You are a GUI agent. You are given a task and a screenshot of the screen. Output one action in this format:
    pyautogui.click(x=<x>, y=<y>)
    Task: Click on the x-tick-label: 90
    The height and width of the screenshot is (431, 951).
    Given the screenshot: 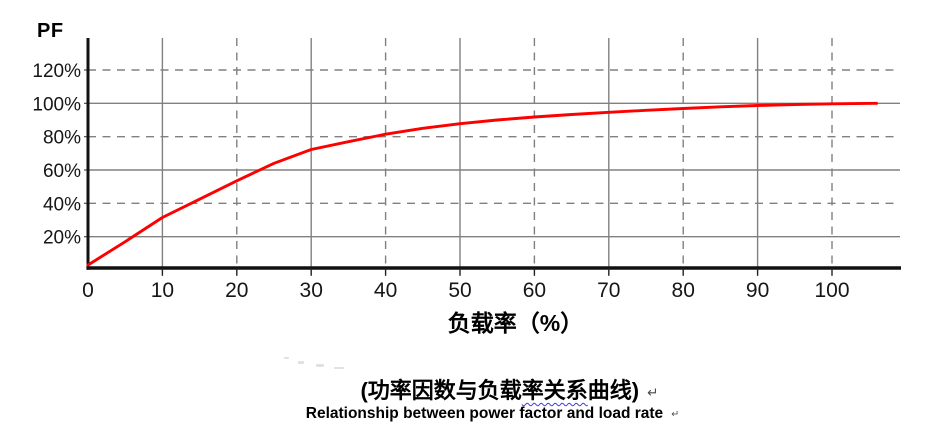 What is the action you would take?
    pyautogui.click(x=757, y=290)
    